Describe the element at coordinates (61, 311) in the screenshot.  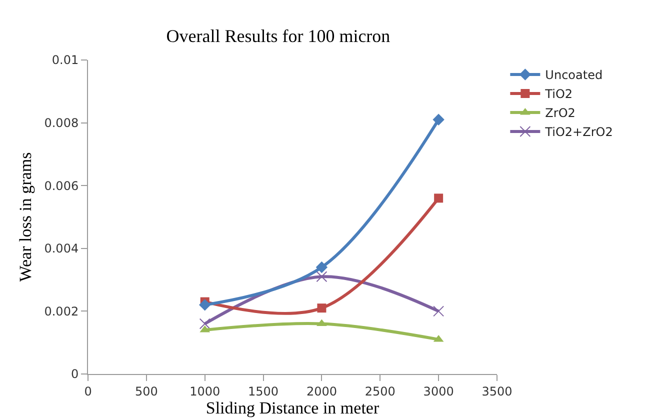
I see `y-tick-label: 0.002` at that location.